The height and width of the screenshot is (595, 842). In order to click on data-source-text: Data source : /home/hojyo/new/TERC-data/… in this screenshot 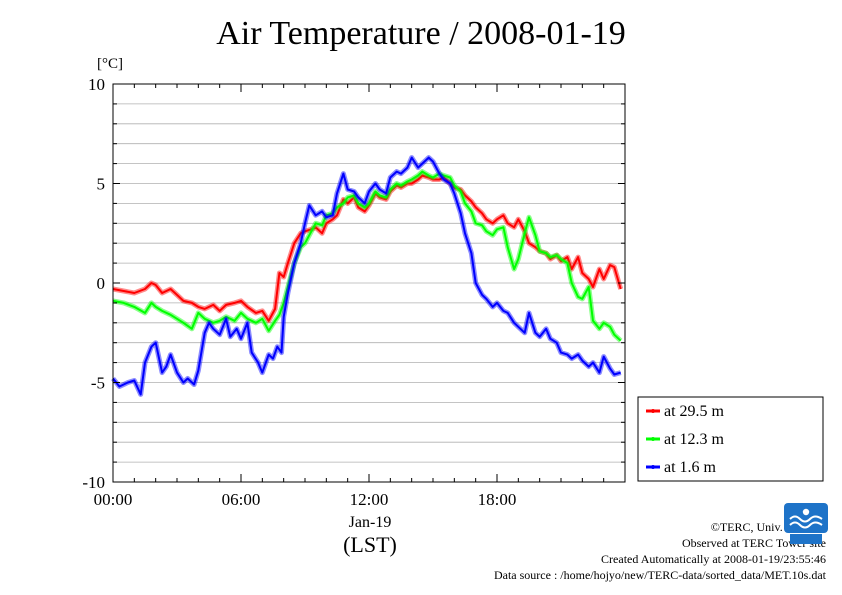, I will do `click(659, 575)`.